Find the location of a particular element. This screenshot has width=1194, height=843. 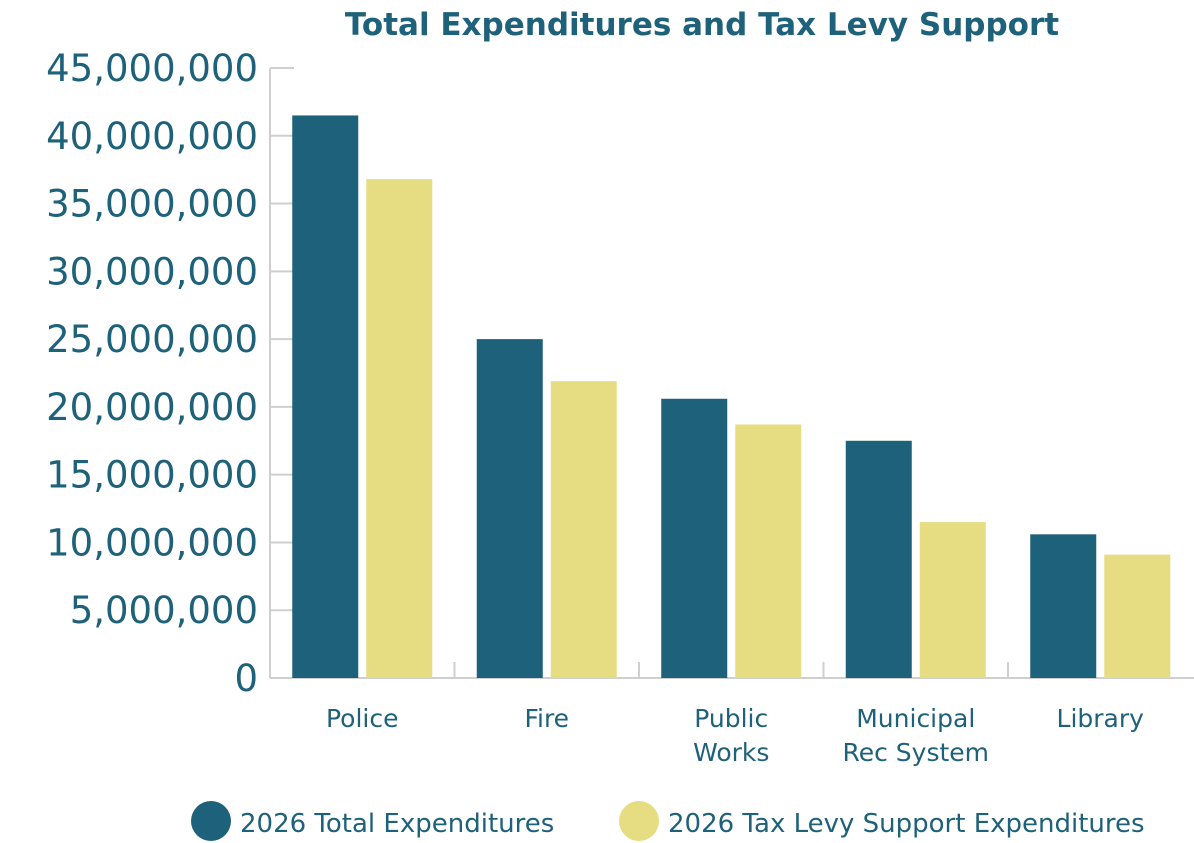

x-tick-label: Fire is located at coordinates (546, 718).